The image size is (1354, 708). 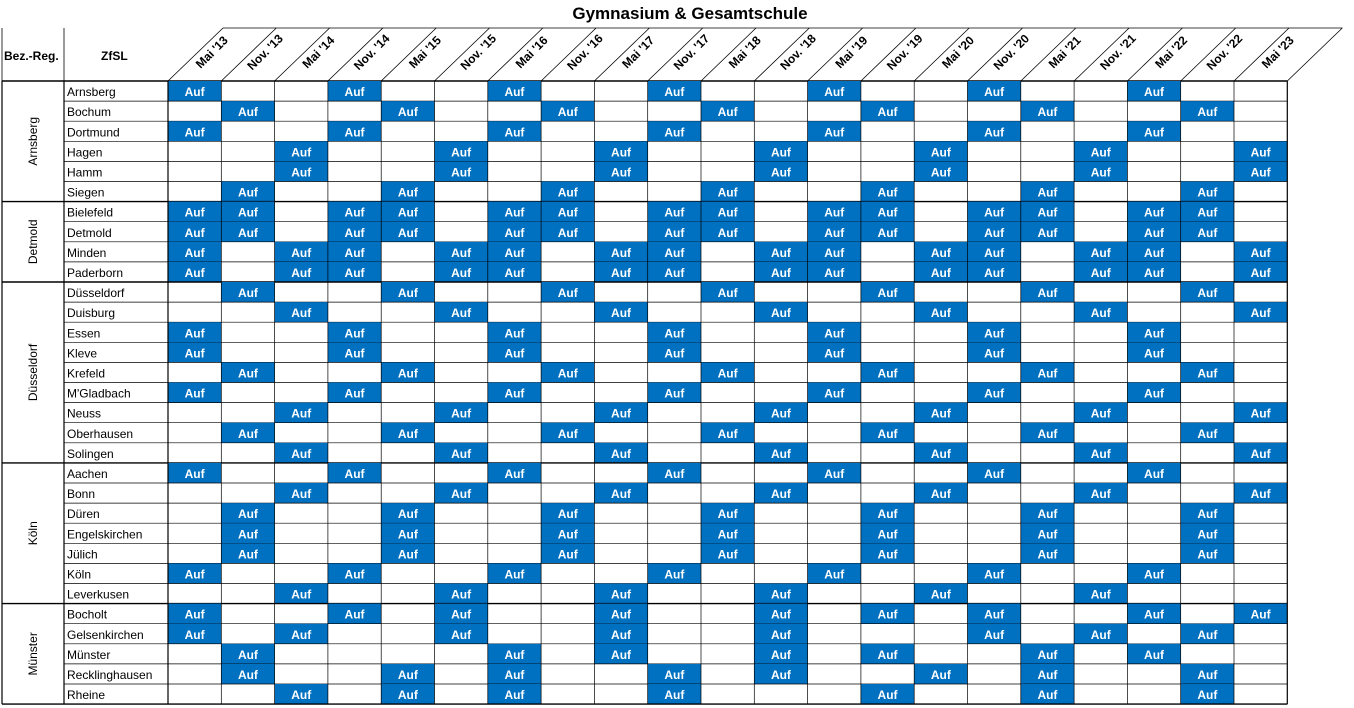 What do you see at coordinates (95, 273) in the screenshot?
I see `zfsl-name: Paderborn` at bounding box center [95, 273].